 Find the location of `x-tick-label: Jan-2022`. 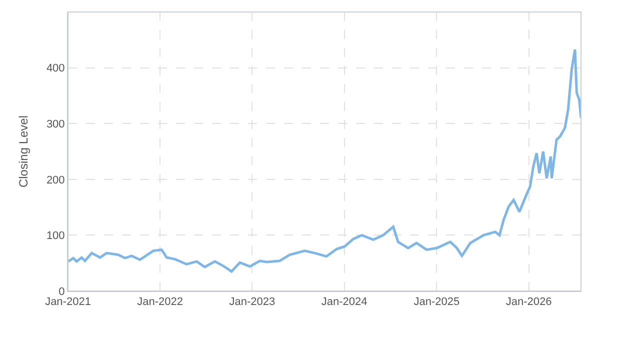

x-tick-label: Jan-2022 is located at coordinates (160, 302).